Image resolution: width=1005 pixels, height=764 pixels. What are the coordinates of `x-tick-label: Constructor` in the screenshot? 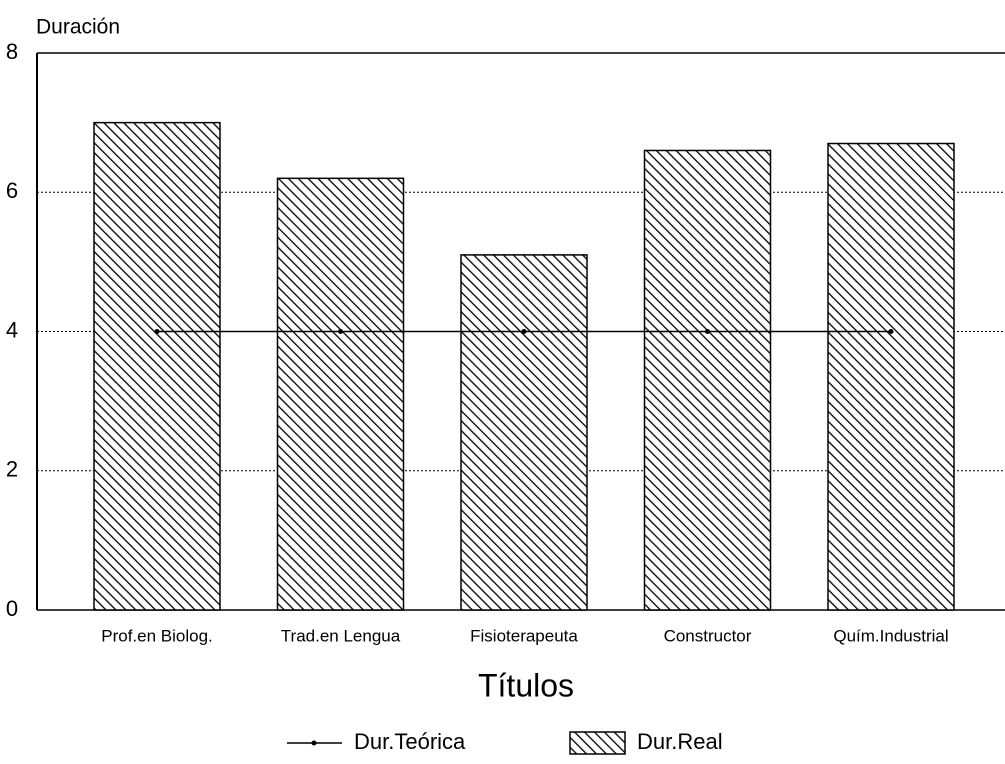 It's located at (708, 635).